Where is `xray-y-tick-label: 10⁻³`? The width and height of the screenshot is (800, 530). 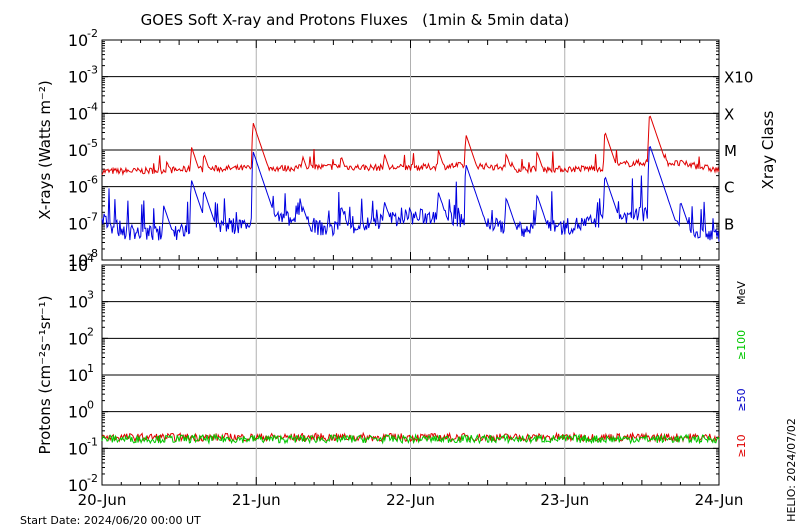
xray-y-tick-label: 10⁻³ is located at coordinates (83, 75).